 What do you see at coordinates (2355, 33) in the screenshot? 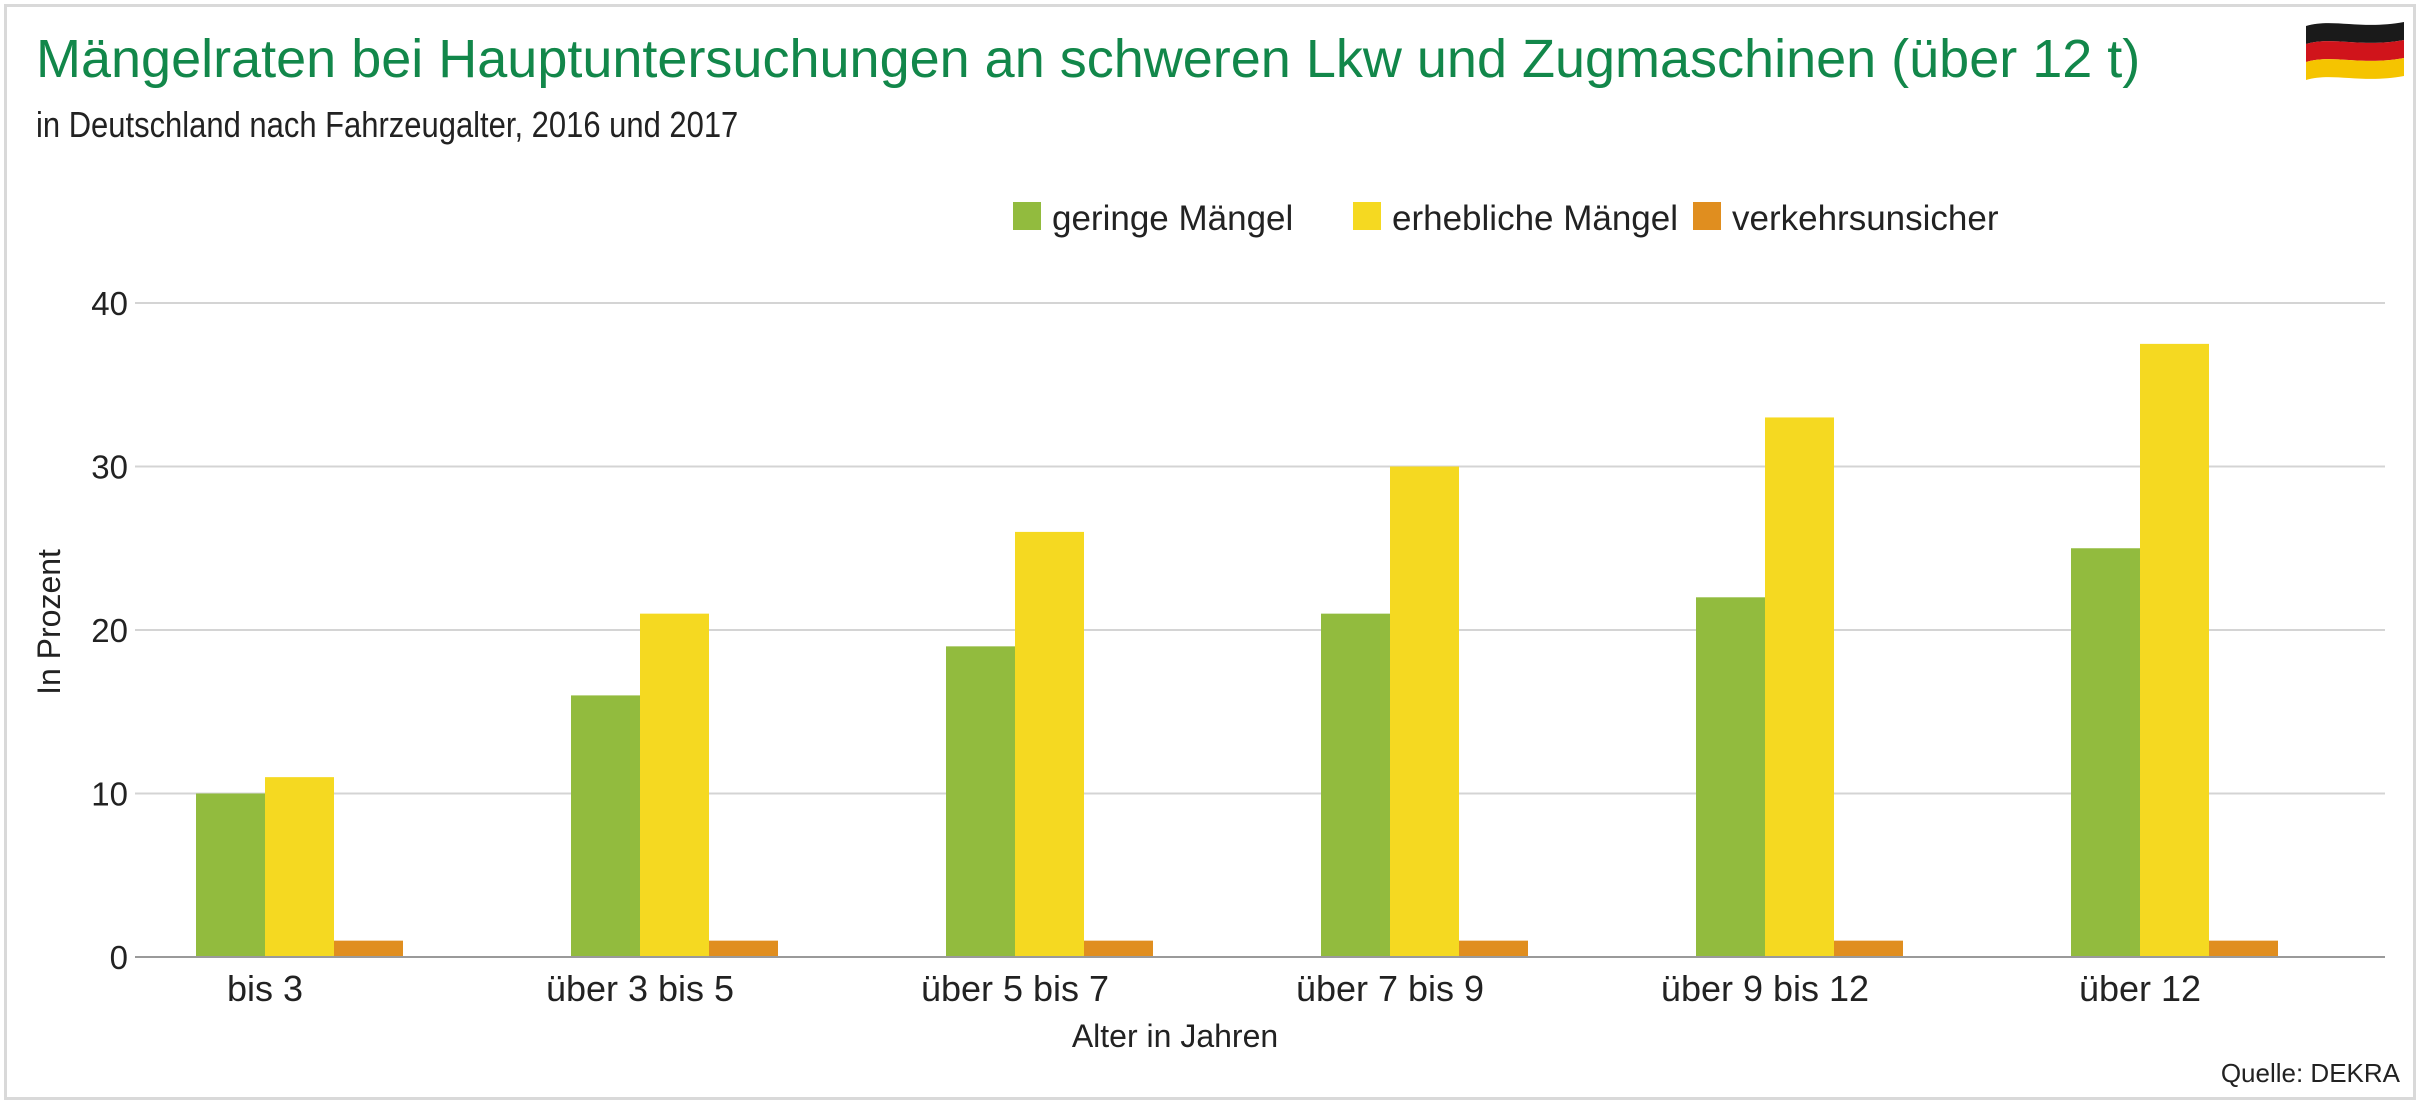
I see `flag-stripe-black` at bounding box center [2355, 33].